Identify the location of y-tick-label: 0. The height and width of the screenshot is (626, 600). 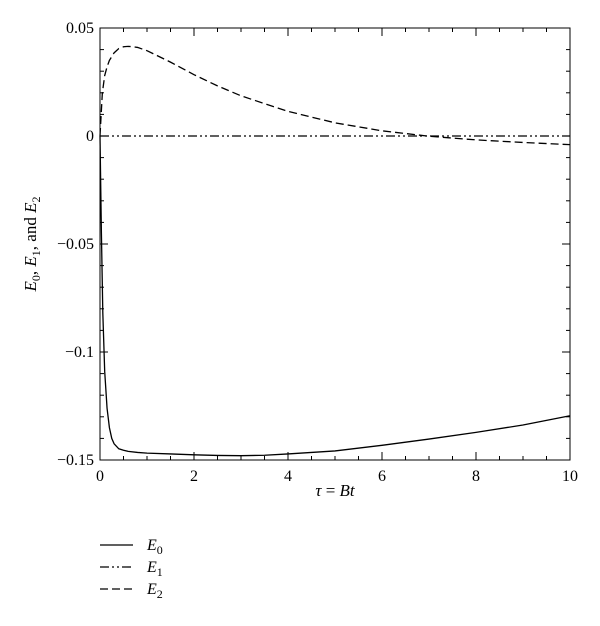
(90, 136).